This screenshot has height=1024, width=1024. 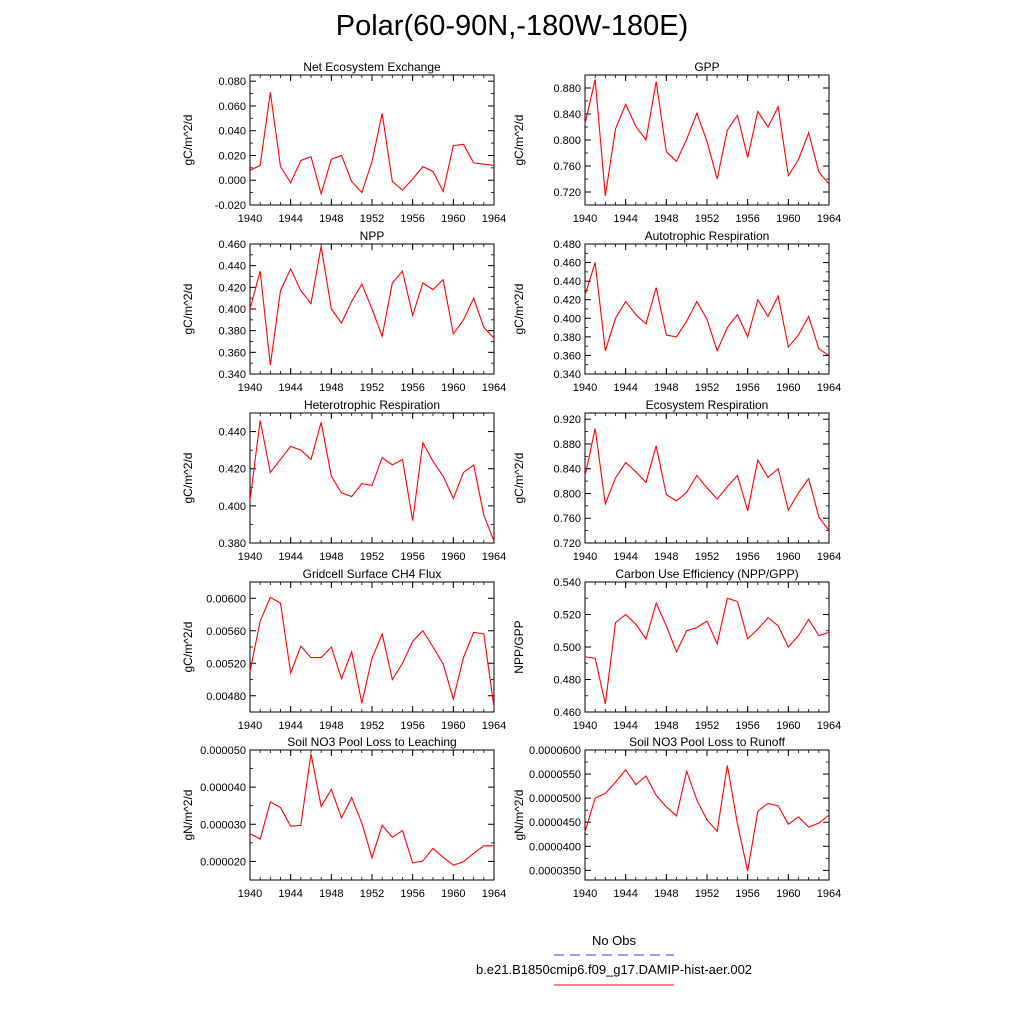 I want to click on y-tick-label: -0.020, so click(x=230, y=206).